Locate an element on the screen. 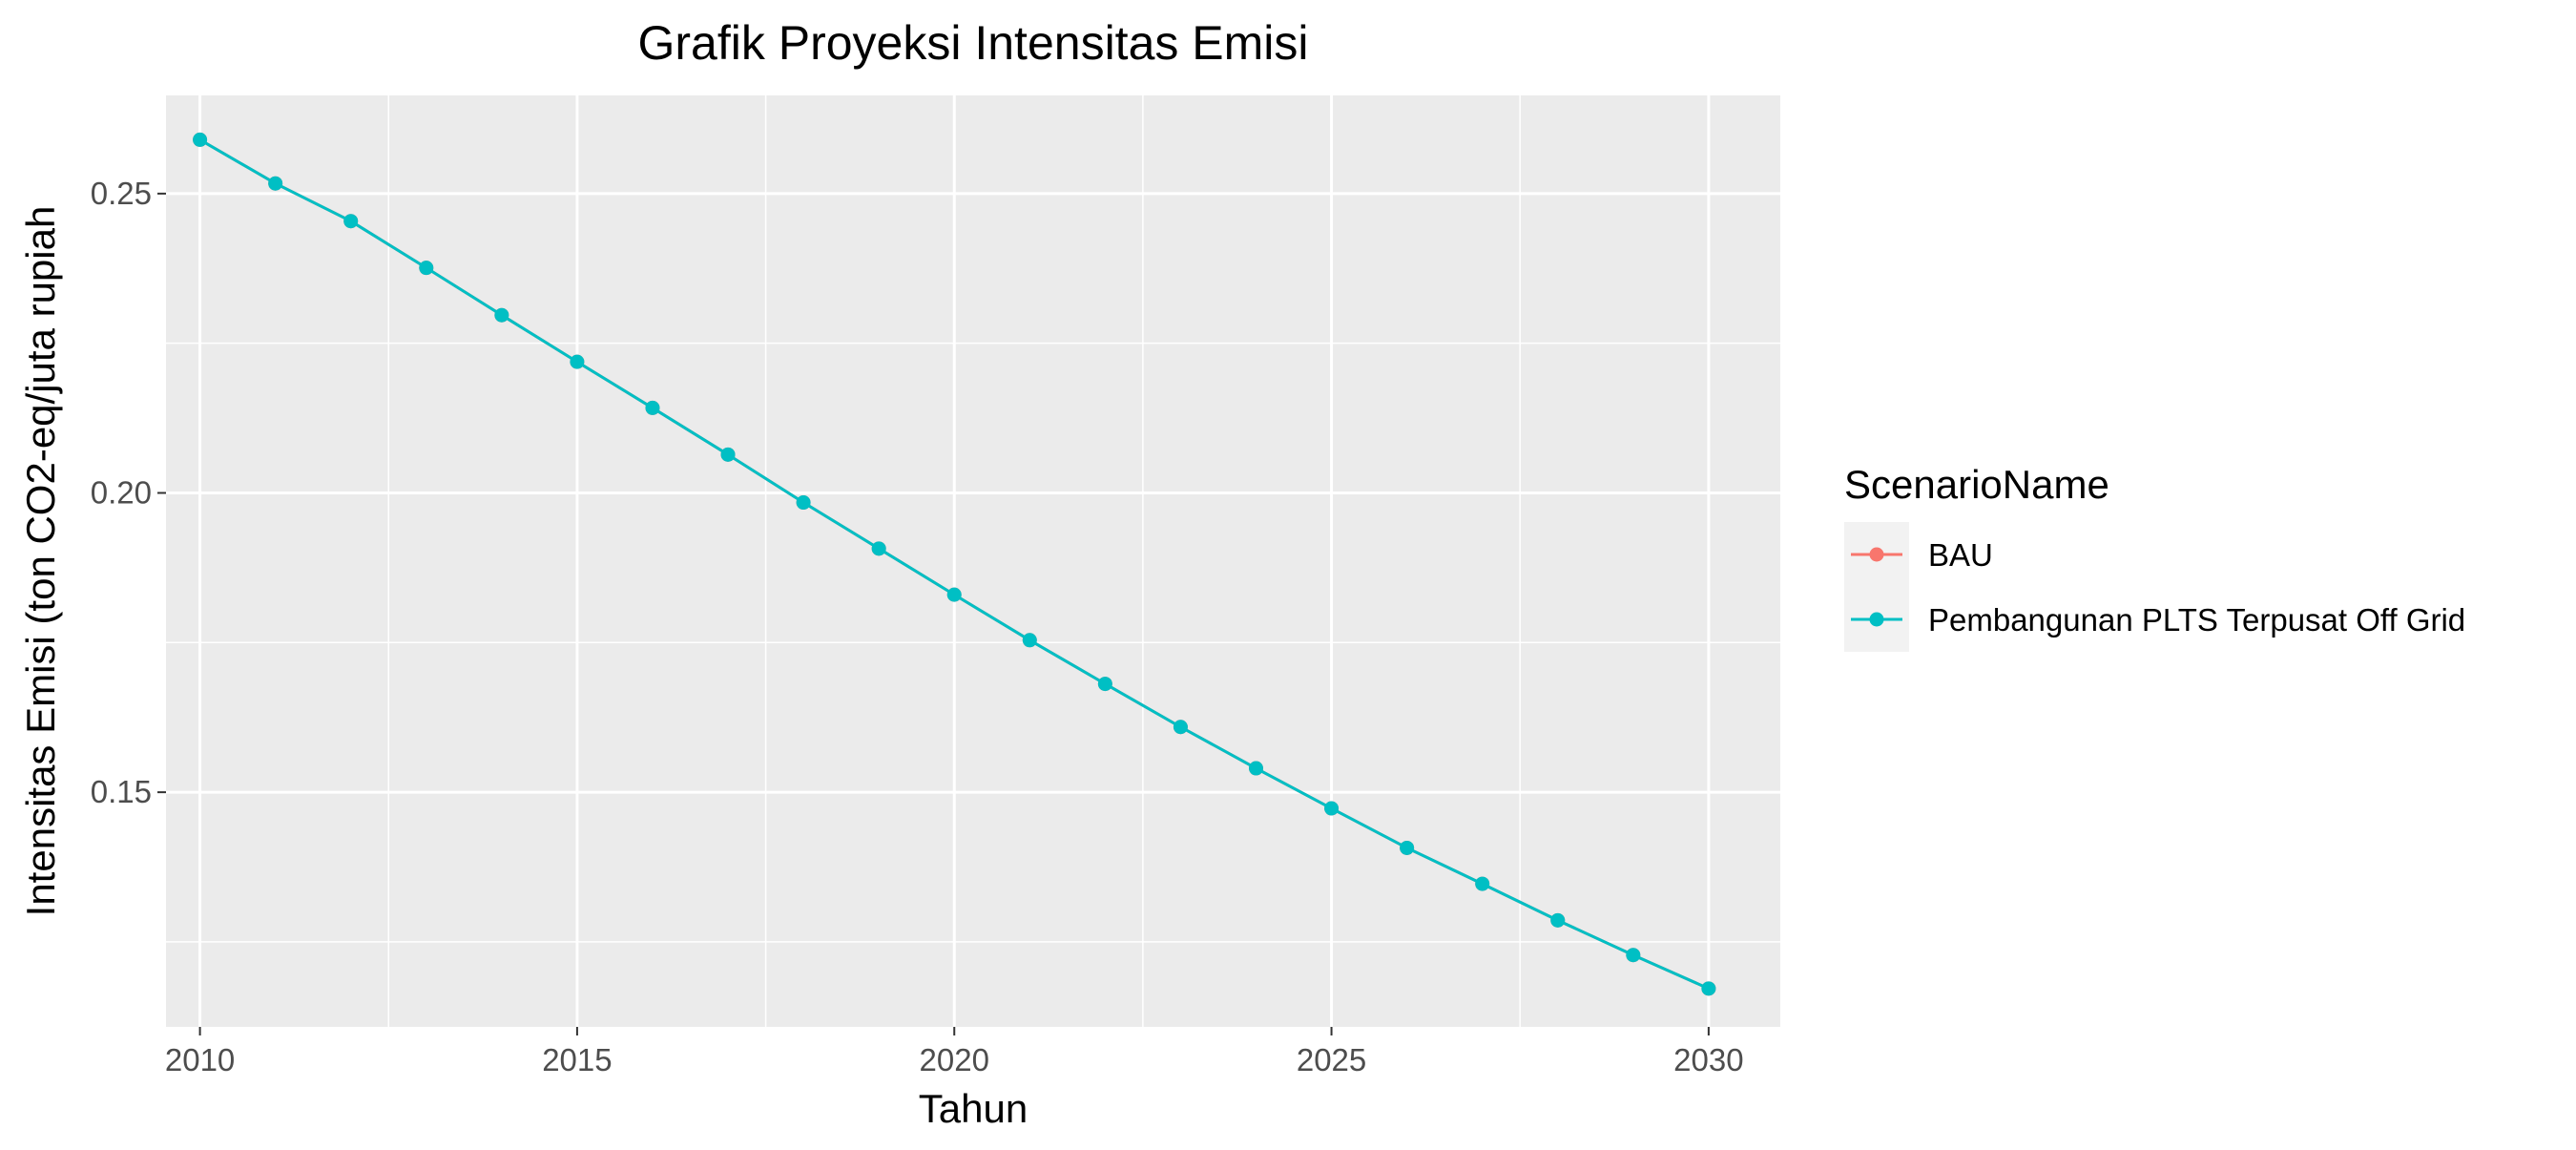 The width and height of the screenshot is (2576, 1150). x-axis: 2010 2015 2020 2025 2030 is located at coordinates (954, 1052).